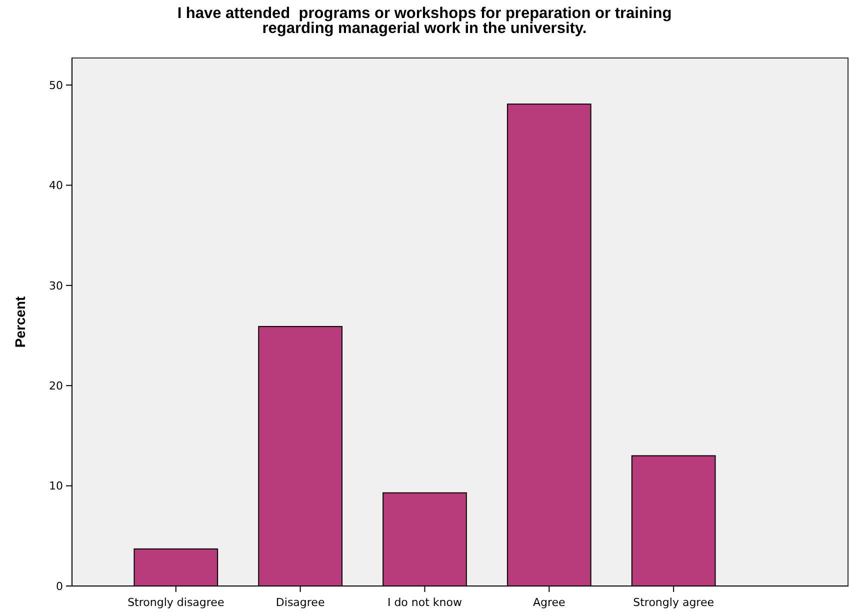 This screenshot has width=849, height=616. I want to click on x-tick-label: Strongly agree, so click(673, 602).